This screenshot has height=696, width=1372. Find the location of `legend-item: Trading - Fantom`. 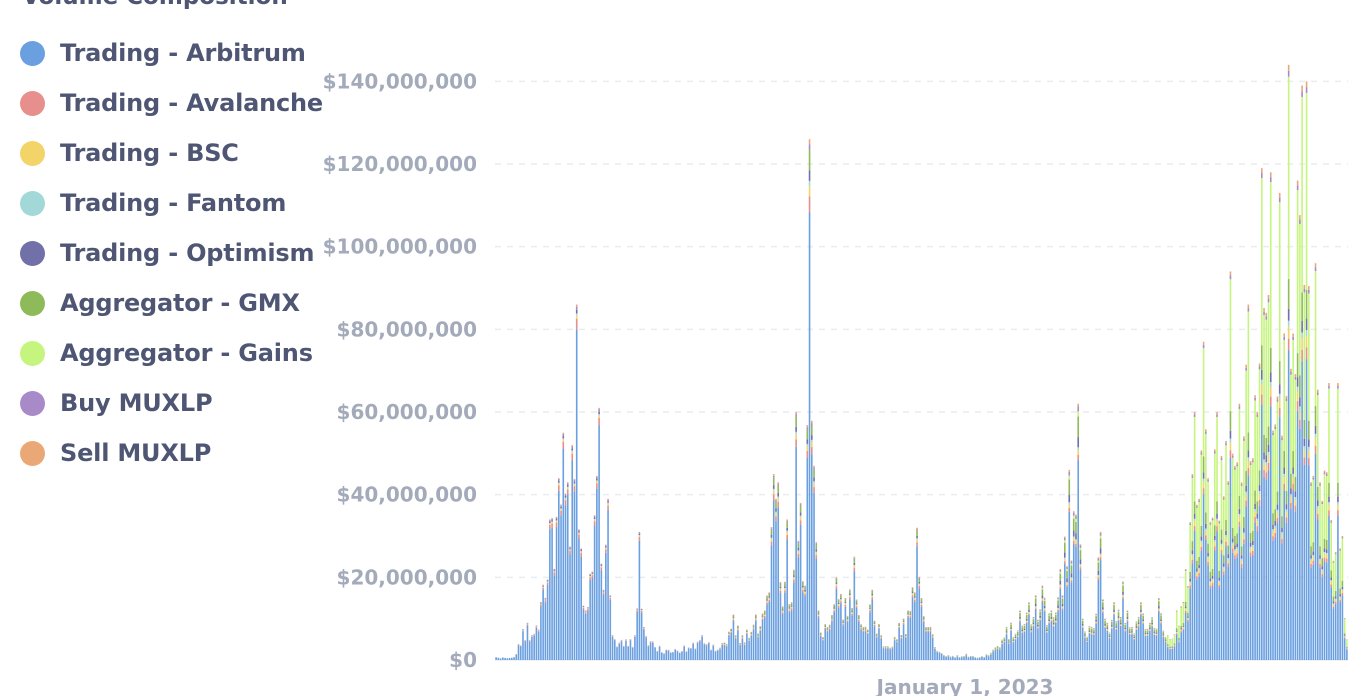

legend-item: Trading - Fantom is located at coordinates (171, 203).